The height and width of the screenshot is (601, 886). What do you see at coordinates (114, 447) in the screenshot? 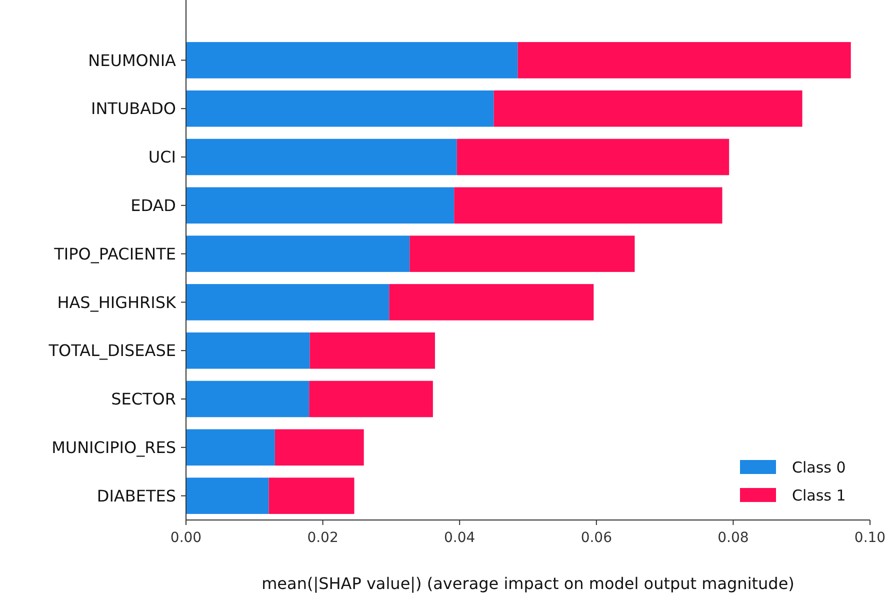
I see `y-tick-label: MUNICIPIO_RES` at bounding box center [114, 447].